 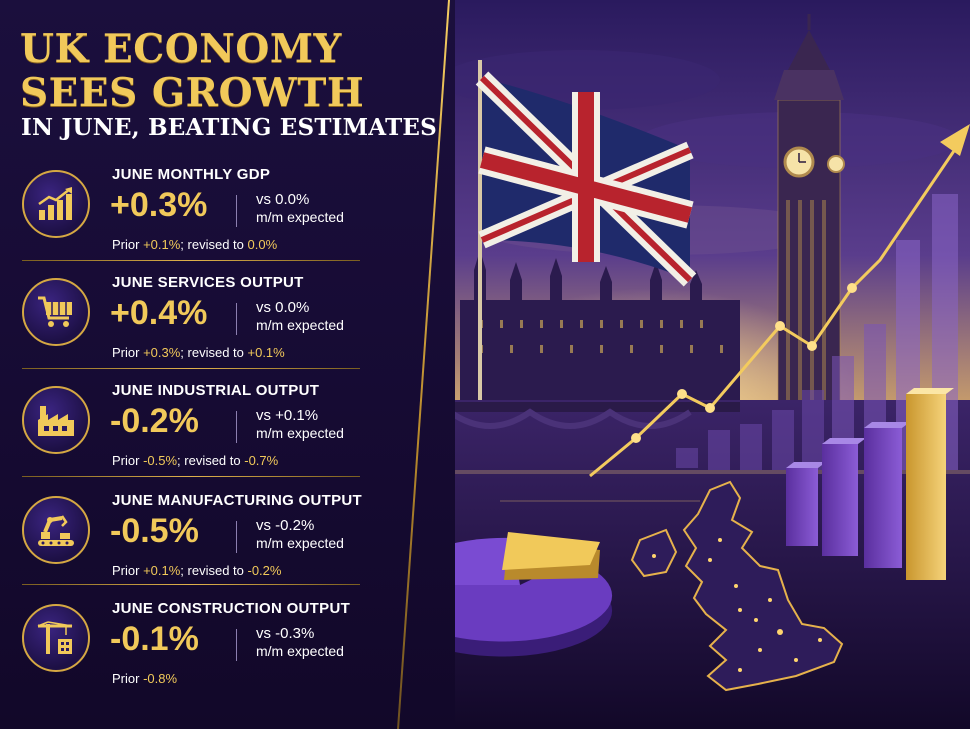 I want to click on metric-prior: Prior -0.5%; revised to -0.7%, so click(x=195, y=460).